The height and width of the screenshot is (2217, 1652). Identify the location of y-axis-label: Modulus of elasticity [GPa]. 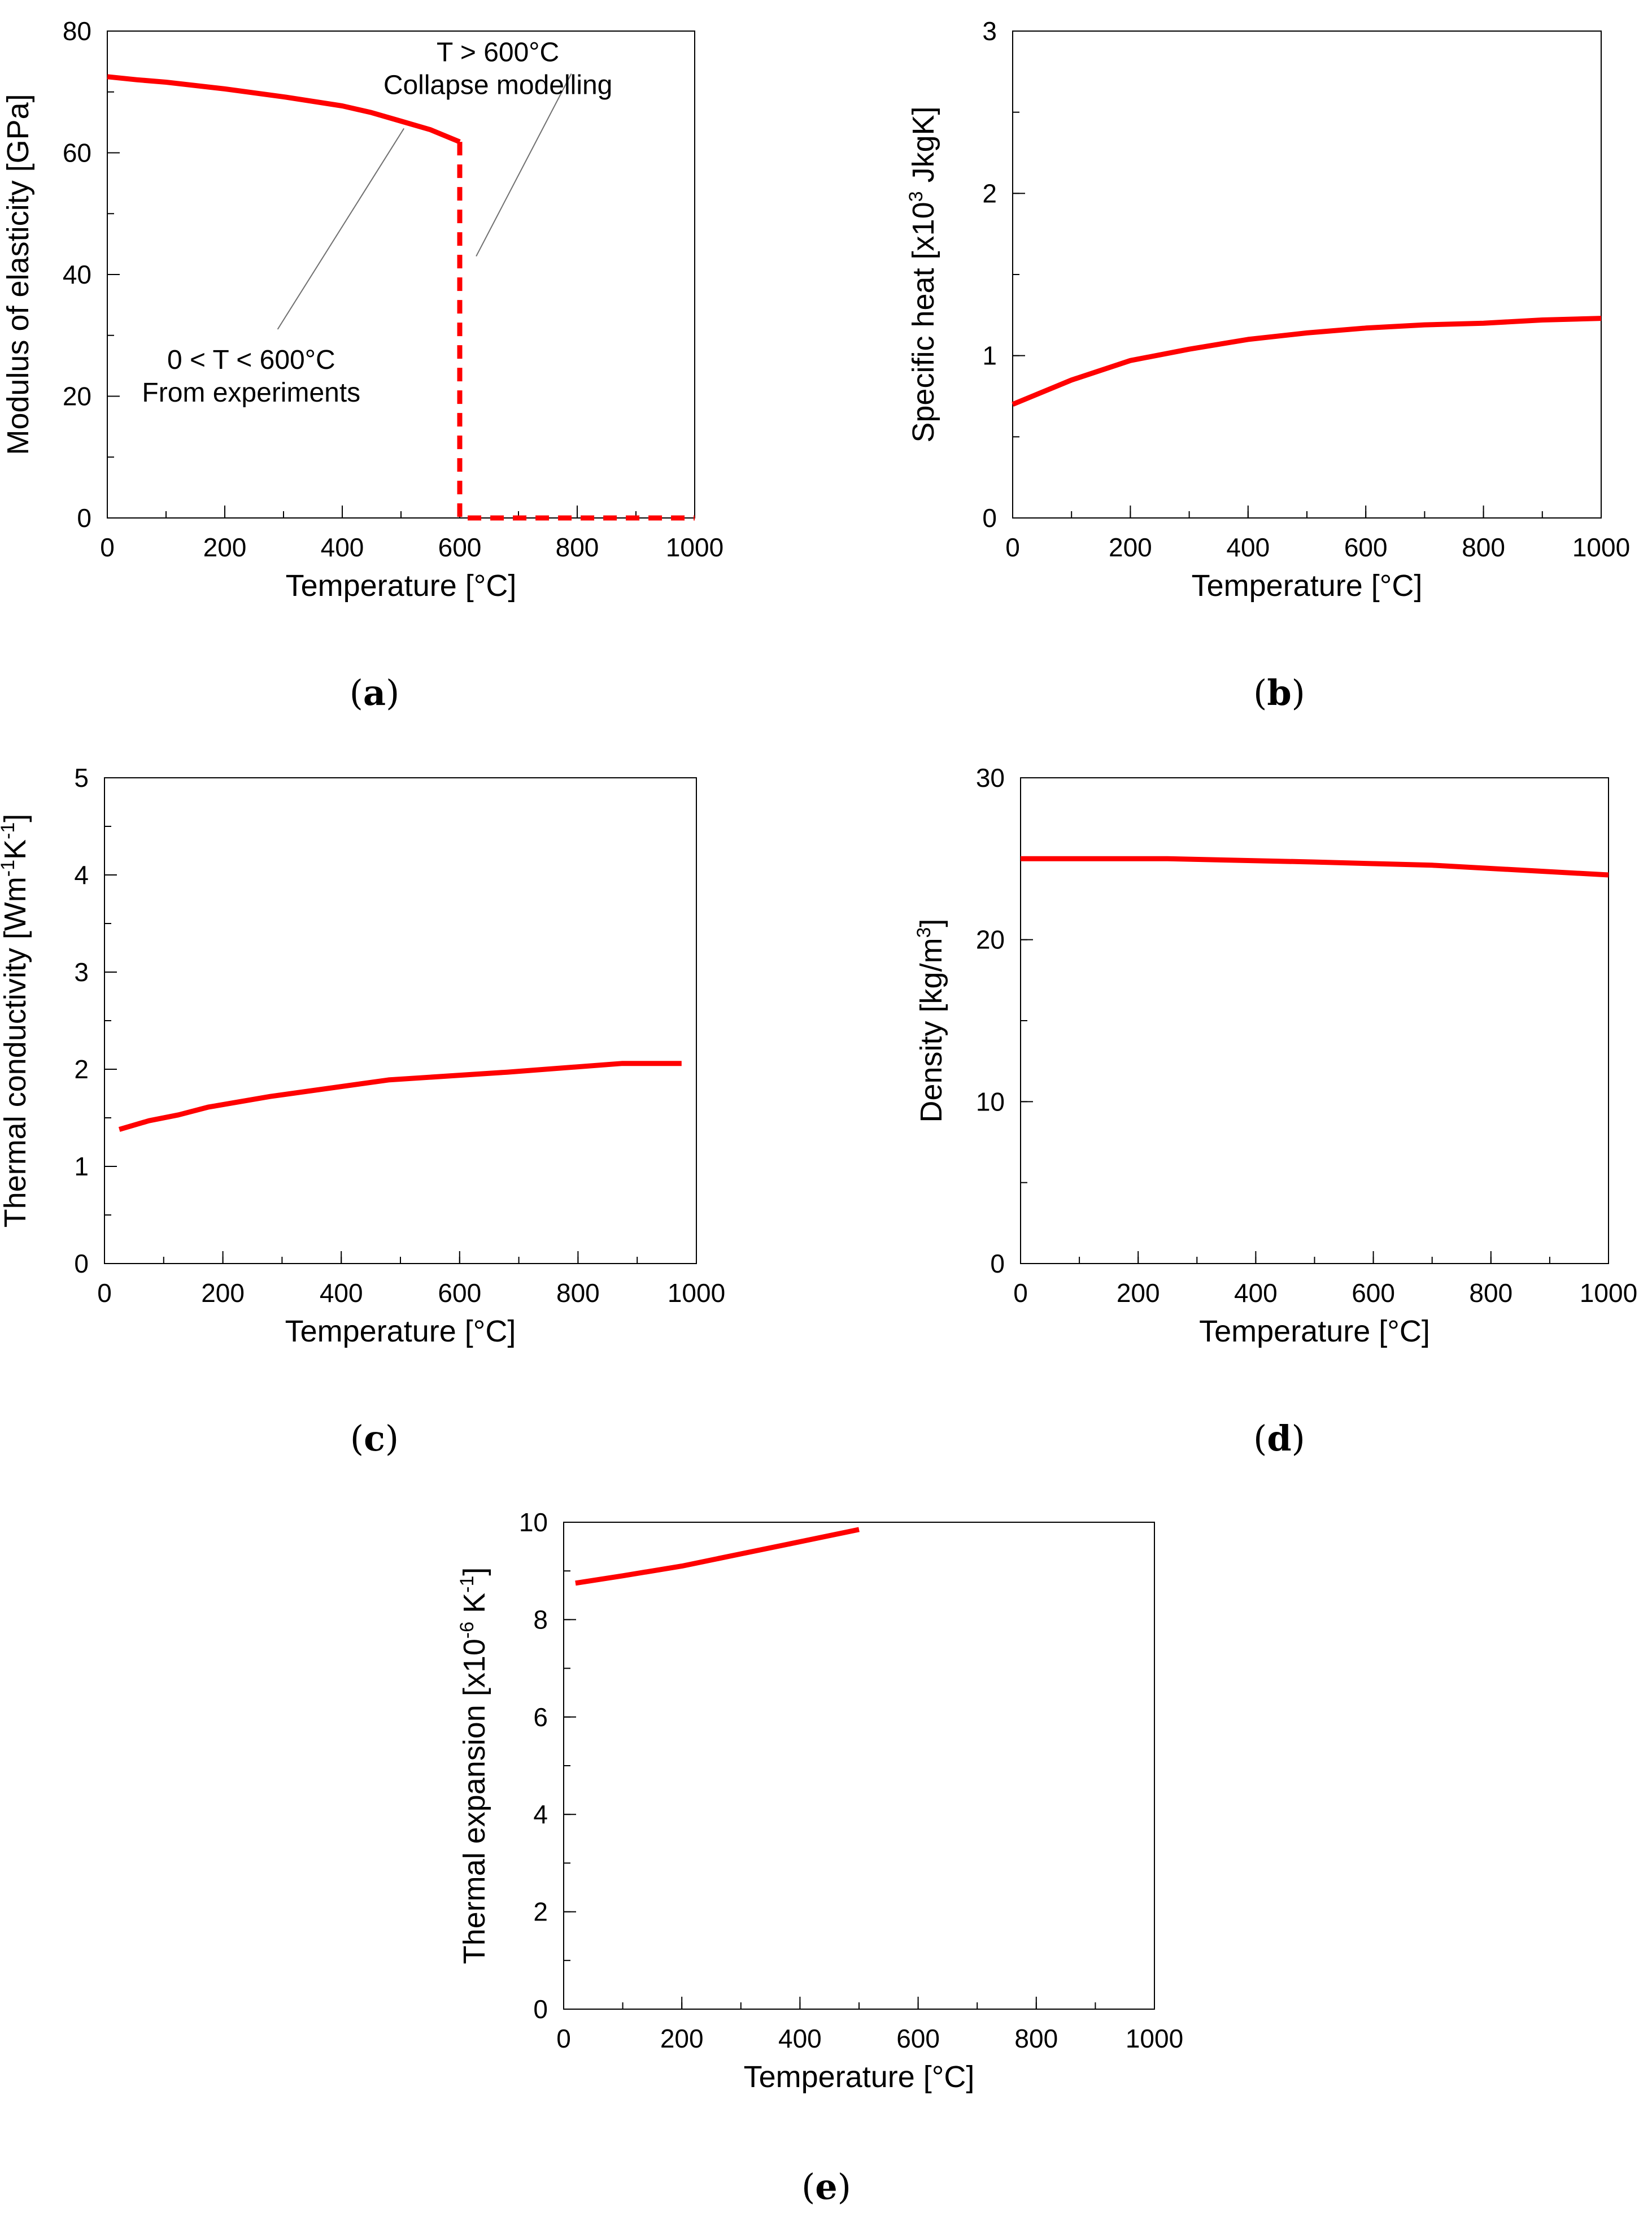
(18, 274).